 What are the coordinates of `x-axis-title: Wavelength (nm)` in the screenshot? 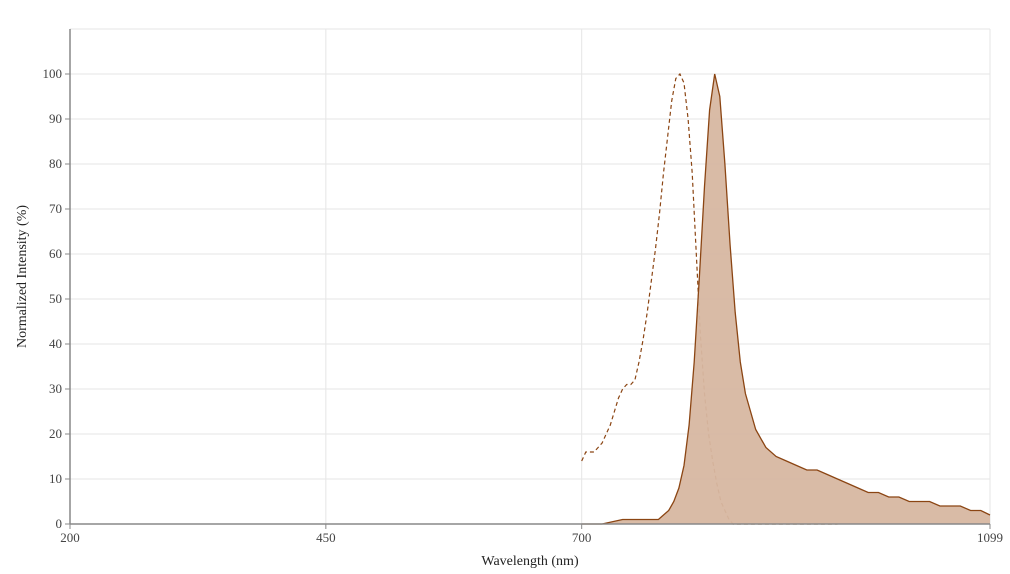 It's located at (530, 561).